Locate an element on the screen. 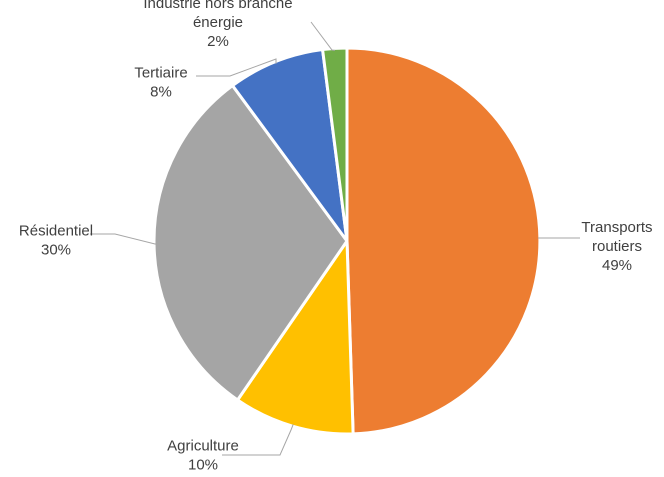 The width and height of the screenshot is (664, 477). slice-tertiaire is located at coordinates (290, 145).